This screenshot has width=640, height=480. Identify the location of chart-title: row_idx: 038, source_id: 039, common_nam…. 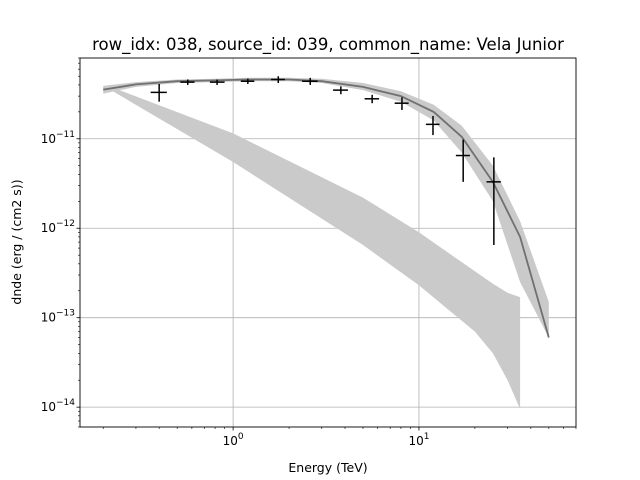
(328, 45).